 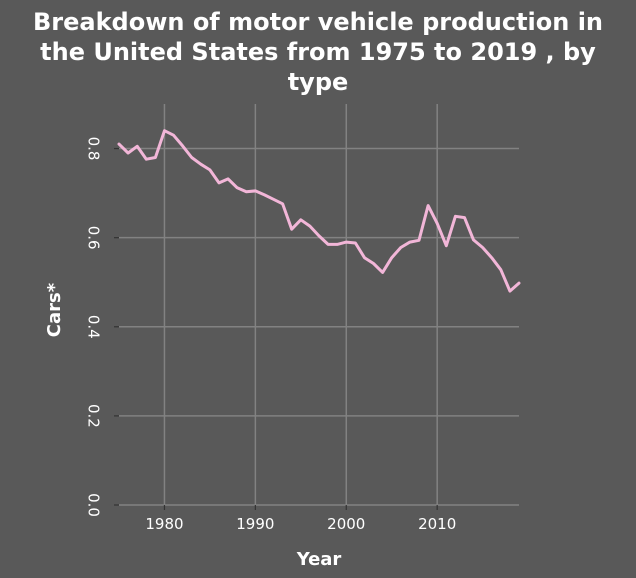 I want to click on x-tick-label: 2000, so click(x=346, y=524).